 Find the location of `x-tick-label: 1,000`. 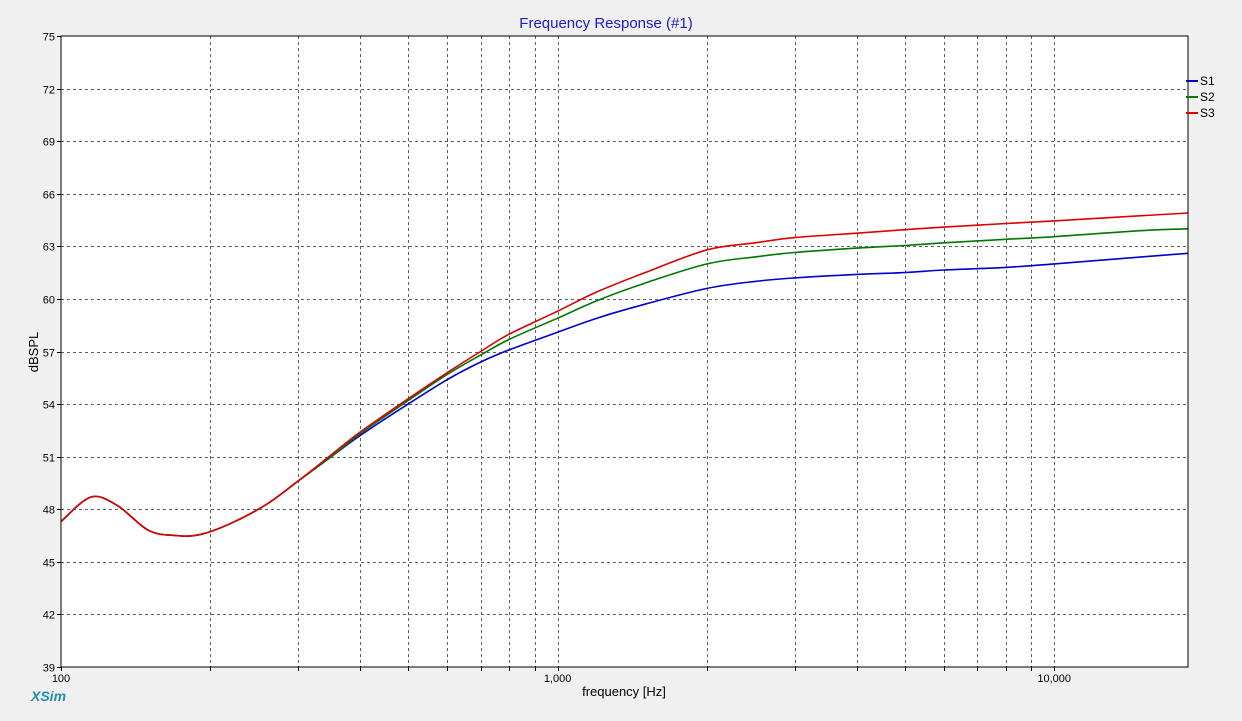

x-tick-label: 1,000 is located at coordinates (558, 679).